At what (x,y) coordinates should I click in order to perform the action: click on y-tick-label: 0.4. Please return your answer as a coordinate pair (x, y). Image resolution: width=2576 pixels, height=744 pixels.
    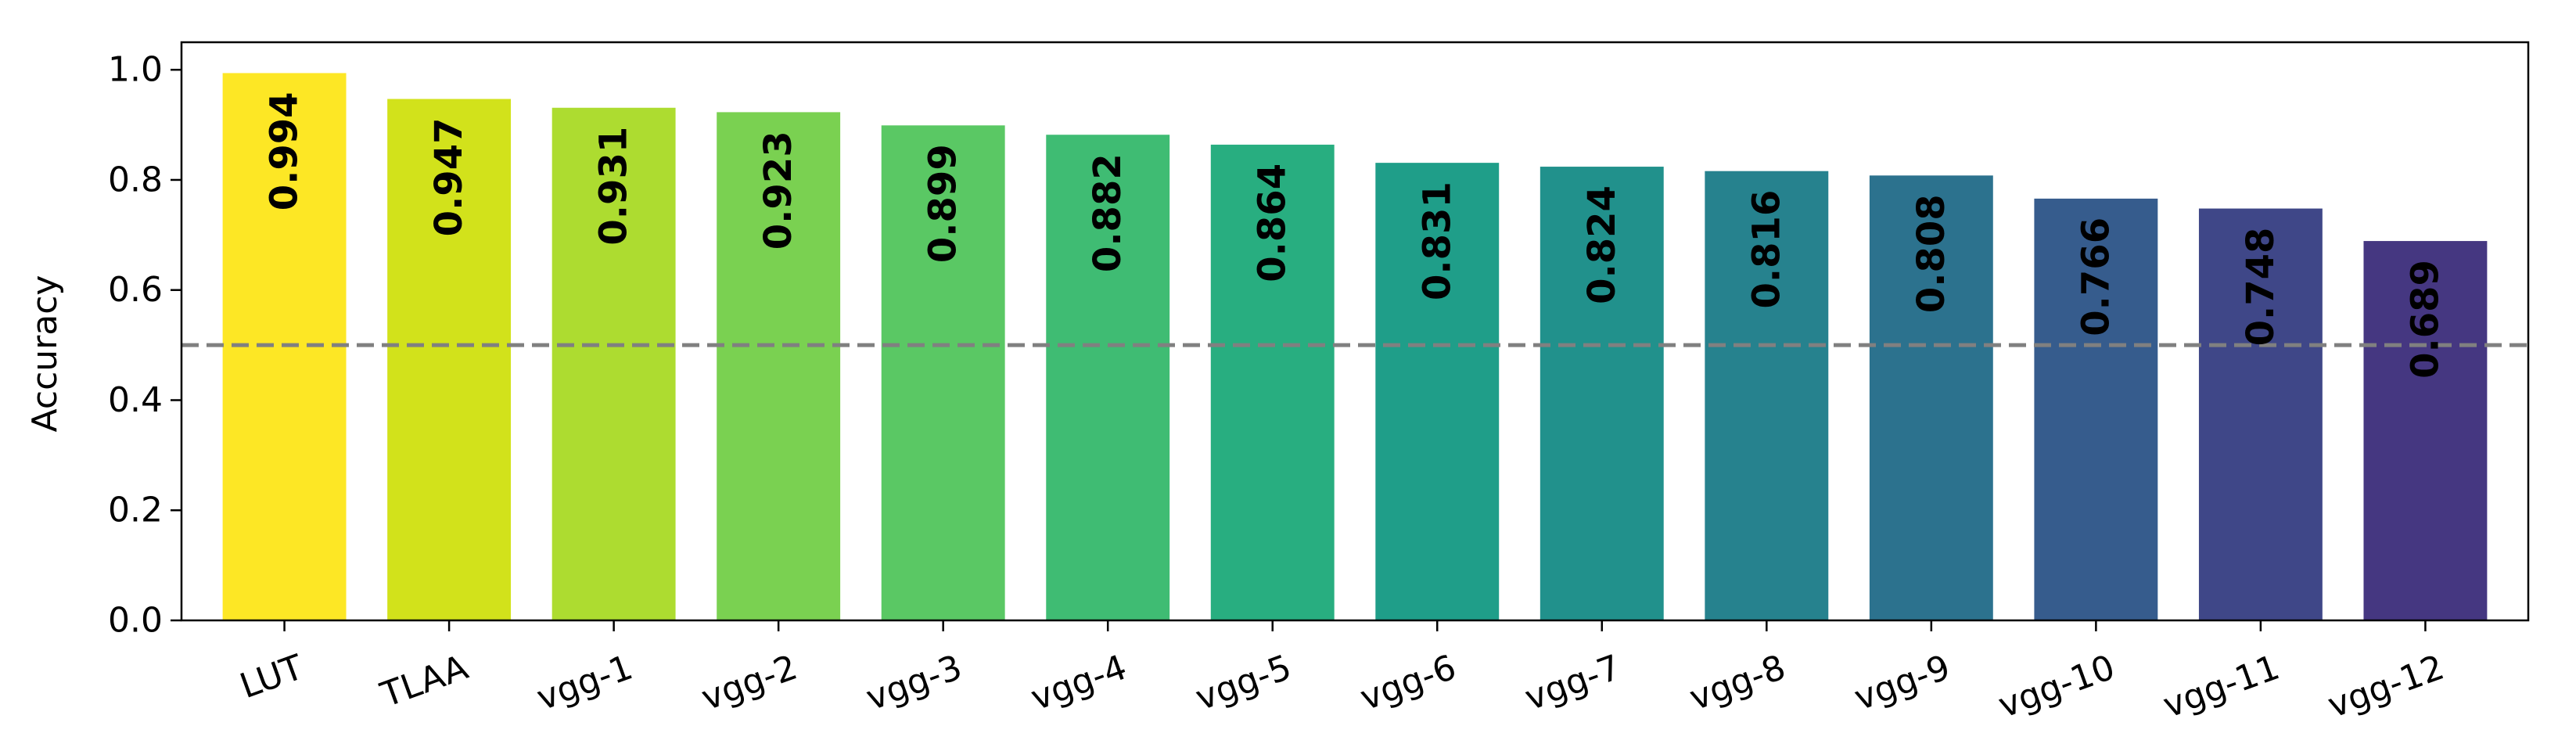
    Looking at the image, I should click on (136, 400).